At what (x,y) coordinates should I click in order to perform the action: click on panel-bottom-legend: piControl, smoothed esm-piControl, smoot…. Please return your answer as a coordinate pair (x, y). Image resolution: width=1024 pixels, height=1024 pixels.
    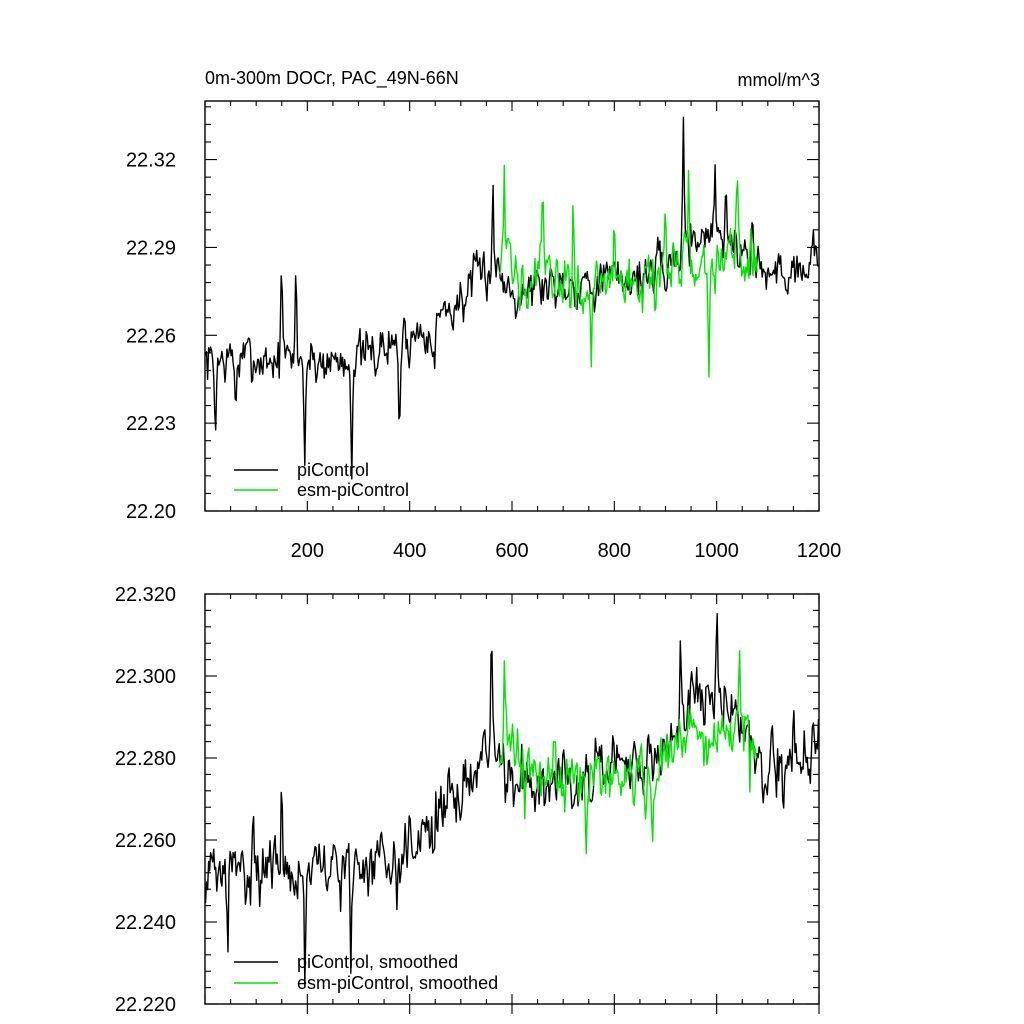
    Looking at the image, I should click on (366, 972).